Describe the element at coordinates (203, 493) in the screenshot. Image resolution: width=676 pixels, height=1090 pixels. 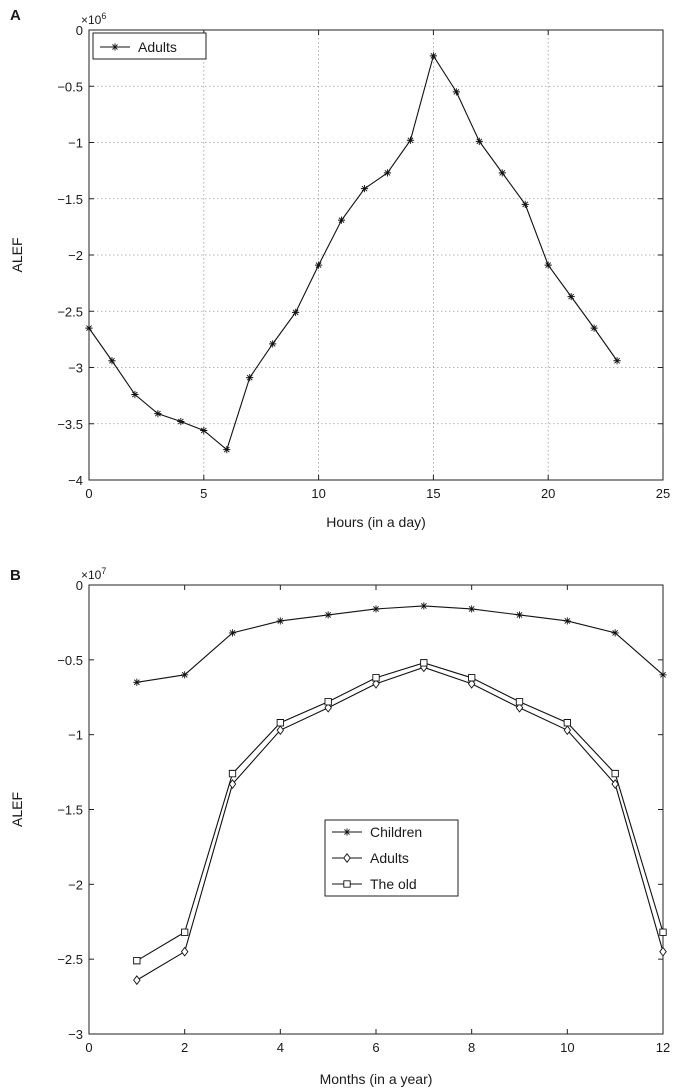
I see `x-tick-label: 5` at that location.